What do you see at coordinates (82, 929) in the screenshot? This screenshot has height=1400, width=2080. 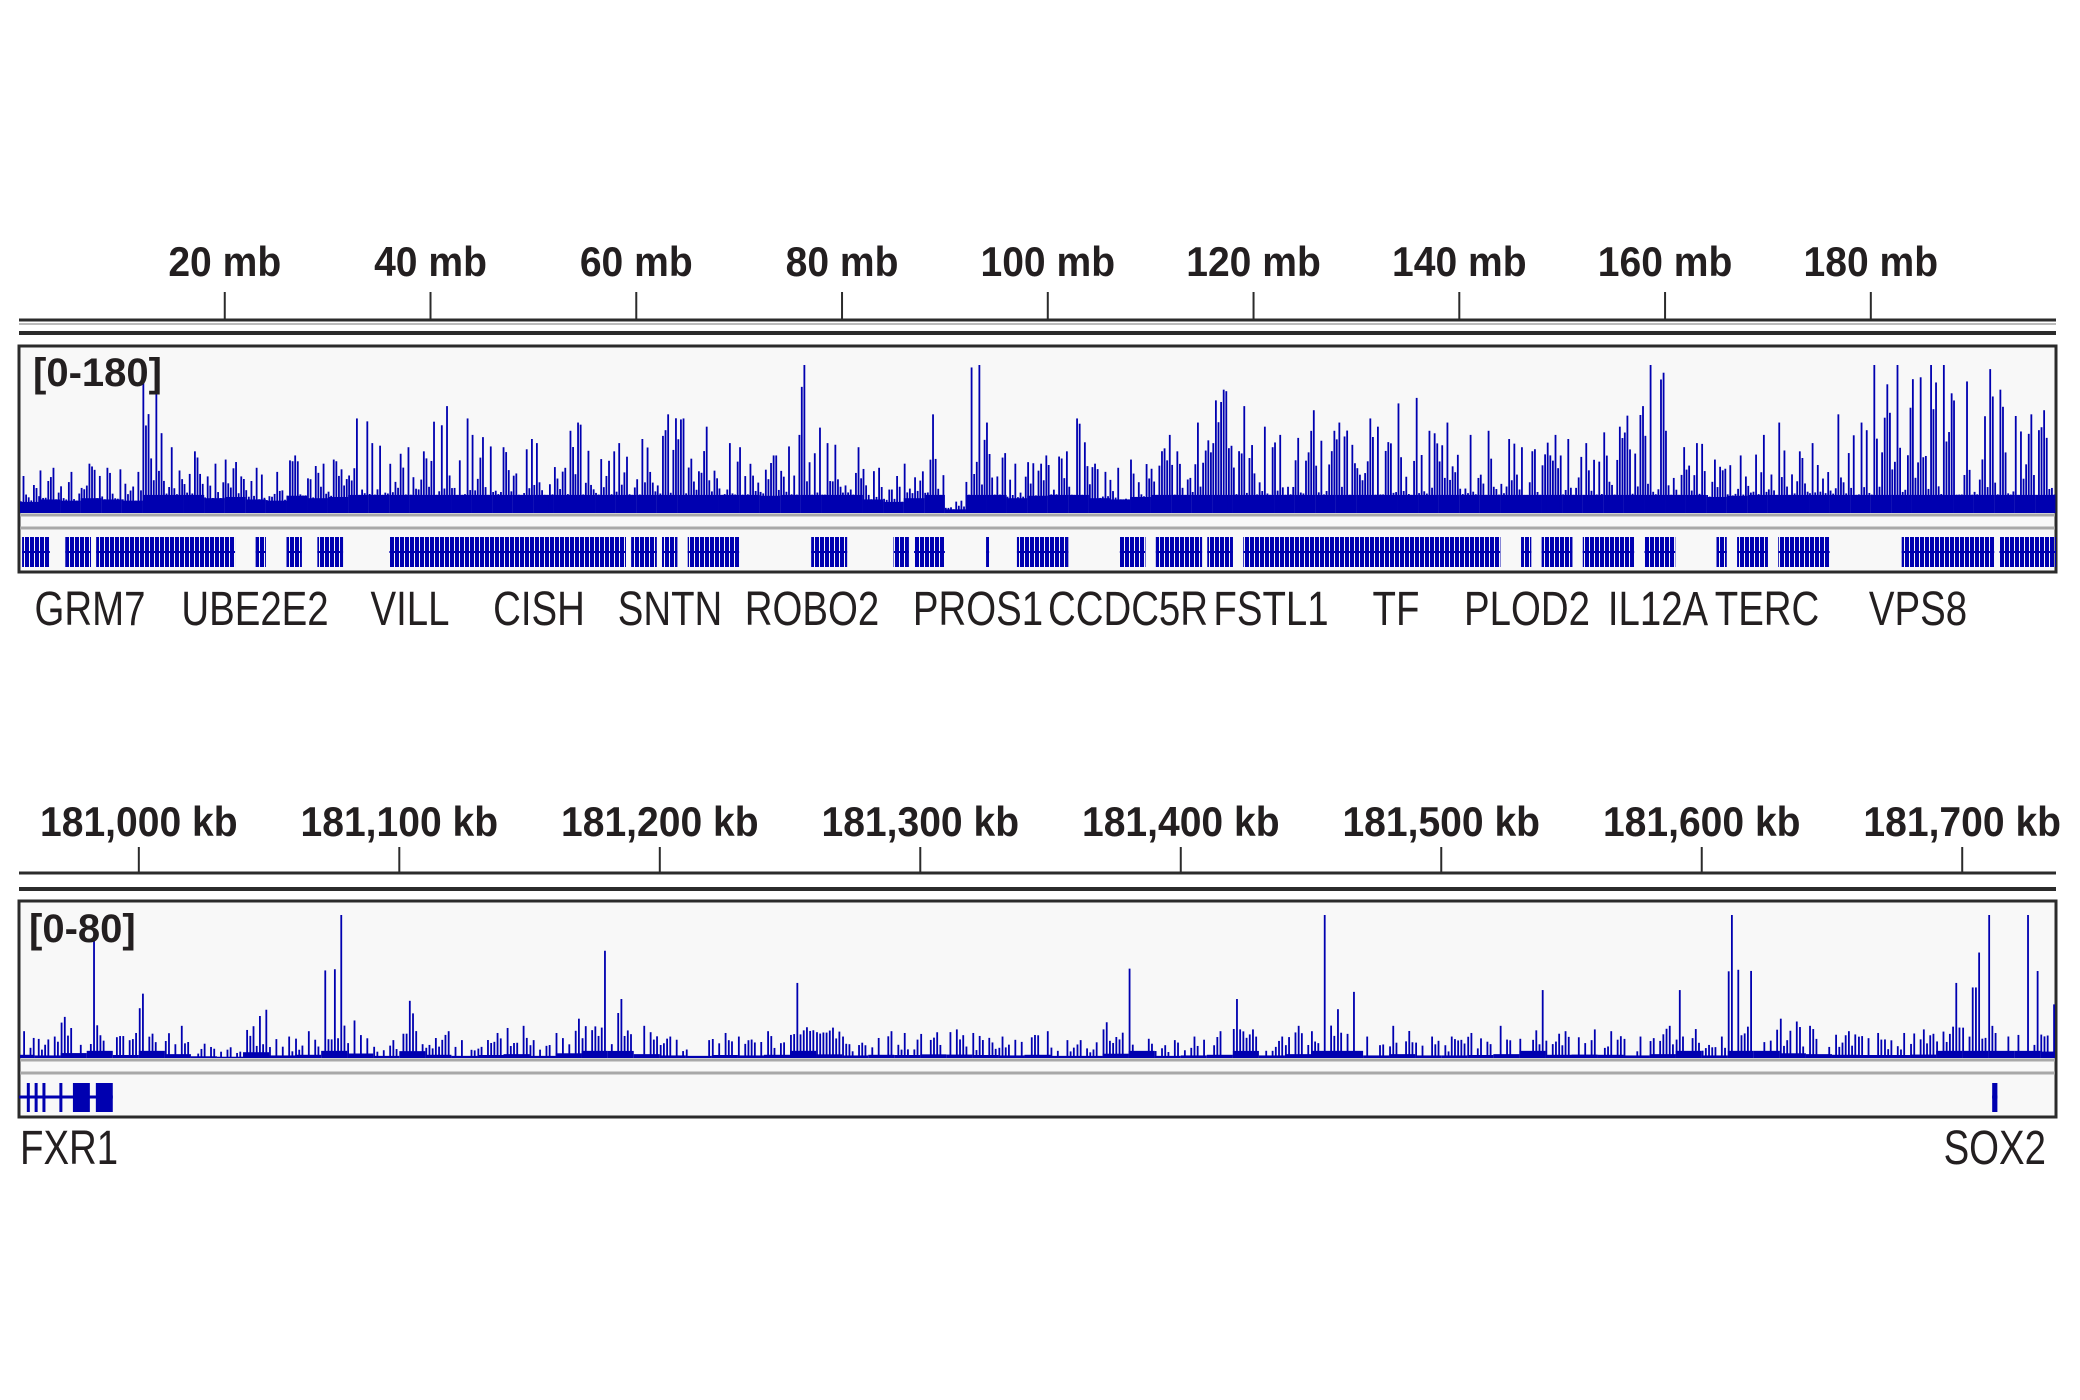 I see `locus-data-range-label: [0-80]` at bounding box center [82, 929].